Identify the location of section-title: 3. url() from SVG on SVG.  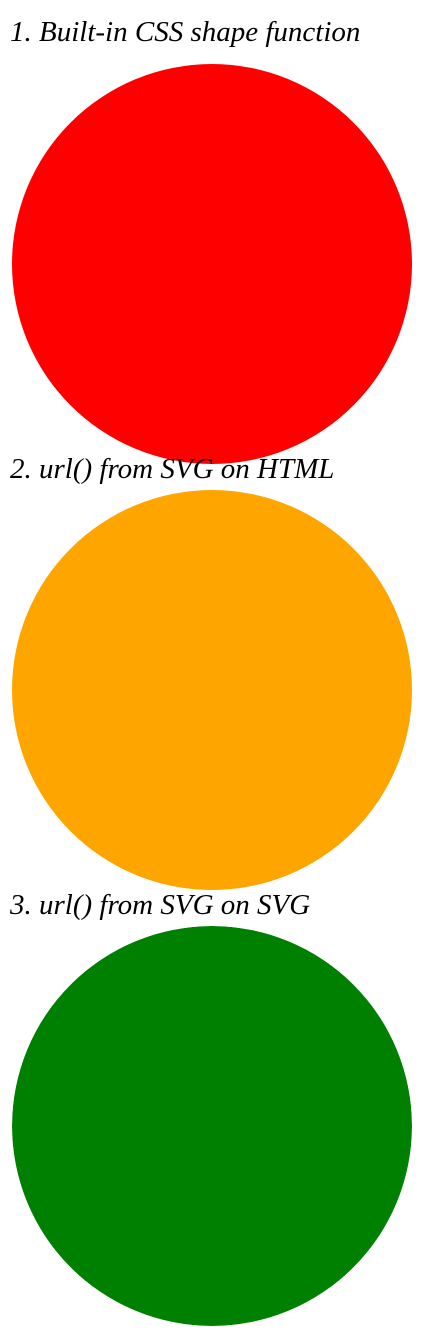
(160, 905).